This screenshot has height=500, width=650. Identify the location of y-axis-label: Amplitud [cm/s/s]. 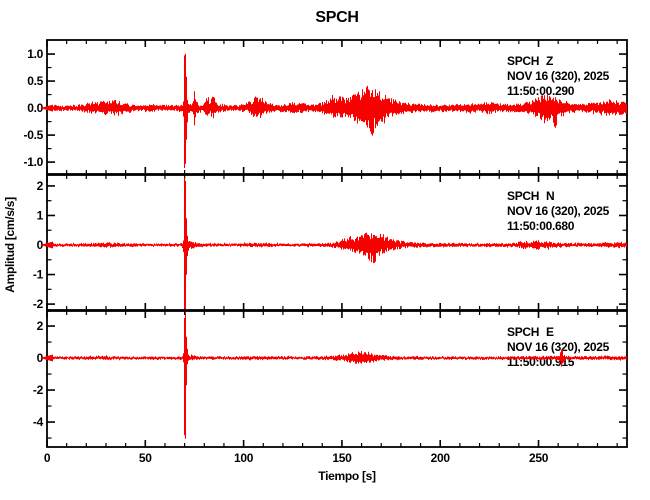
(10, 245).